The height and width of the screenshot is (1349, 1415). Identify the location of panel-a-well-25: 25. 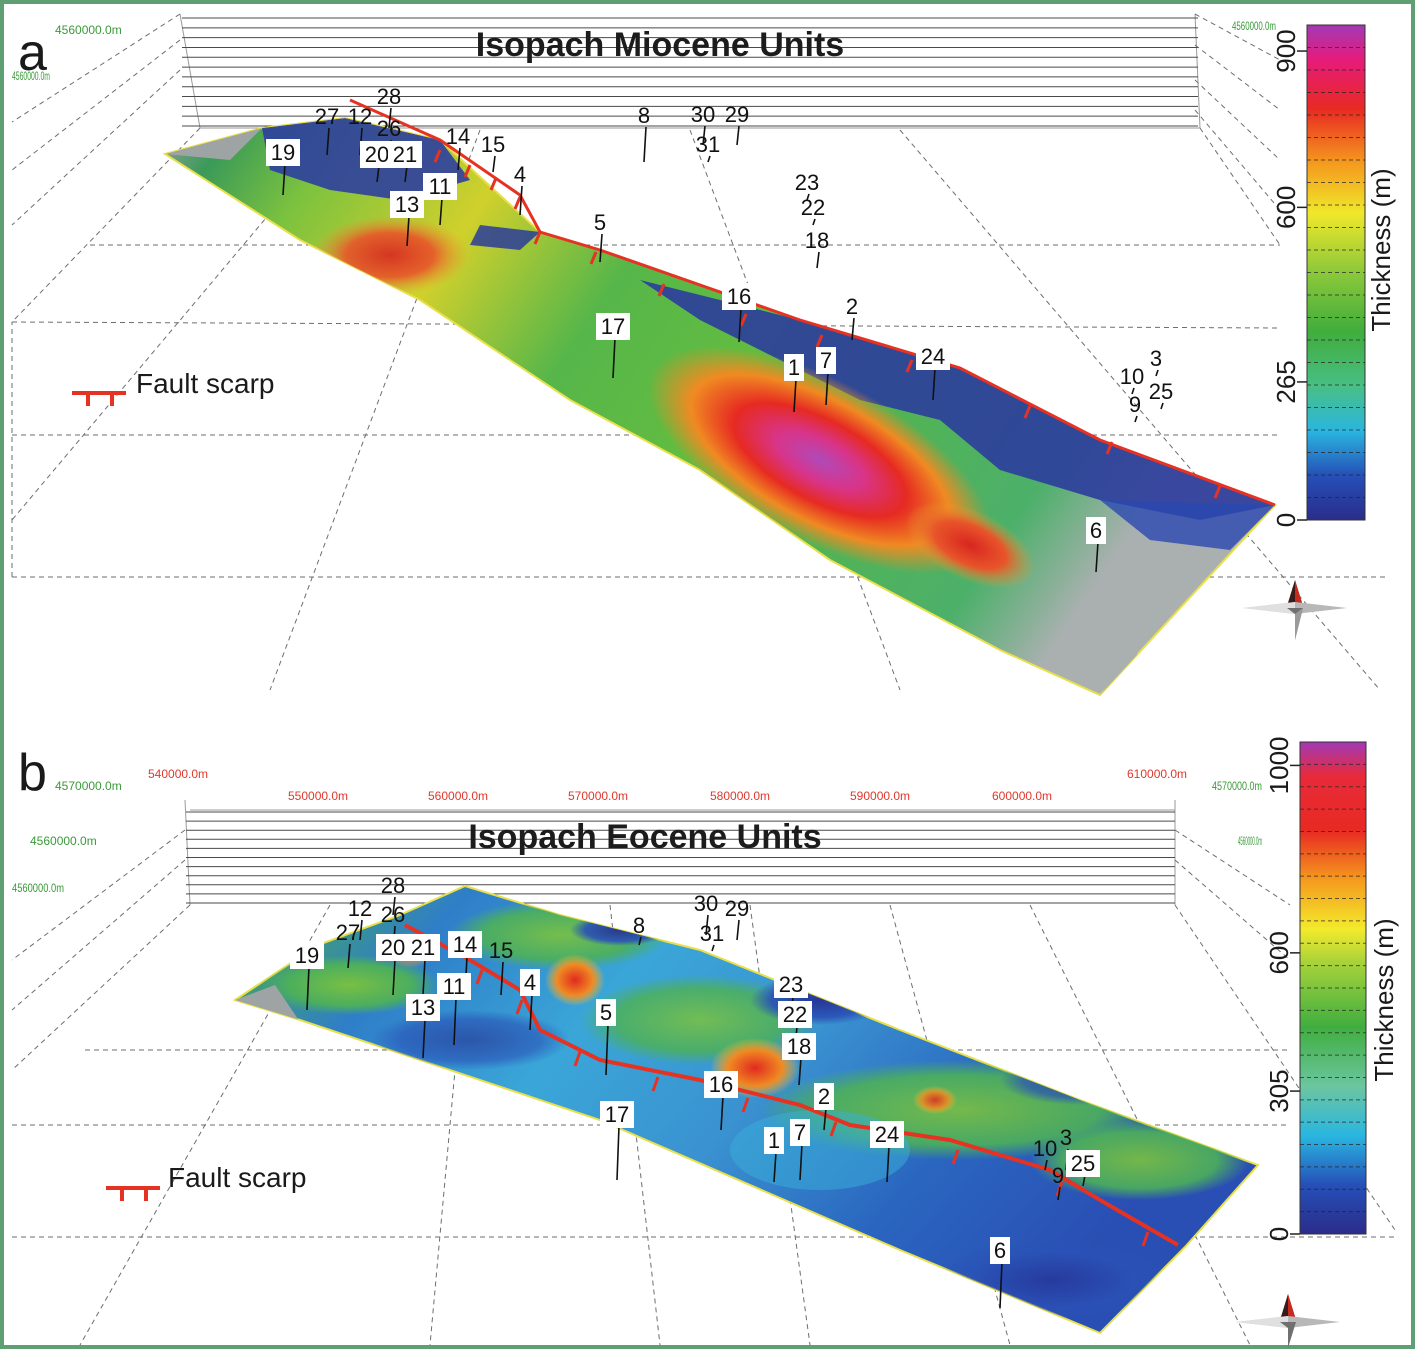
(1161, 394).